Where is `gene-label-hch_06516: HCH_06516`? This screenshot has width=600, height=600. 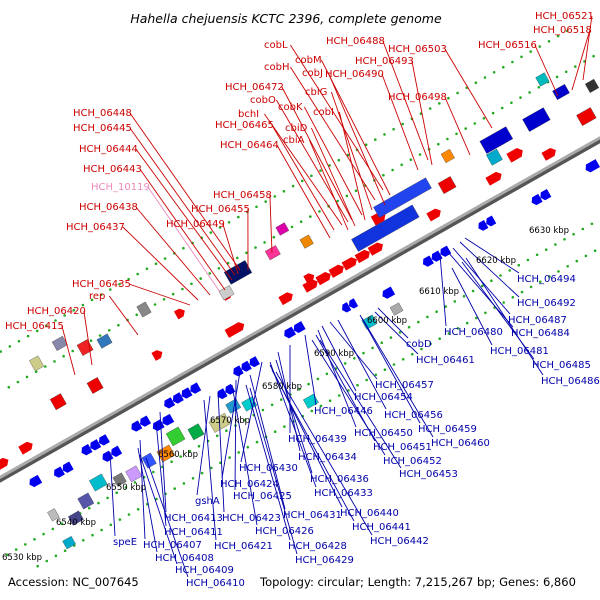 gene-label-hch_06516: HCH_06516 is located at coordinates (507, 45).